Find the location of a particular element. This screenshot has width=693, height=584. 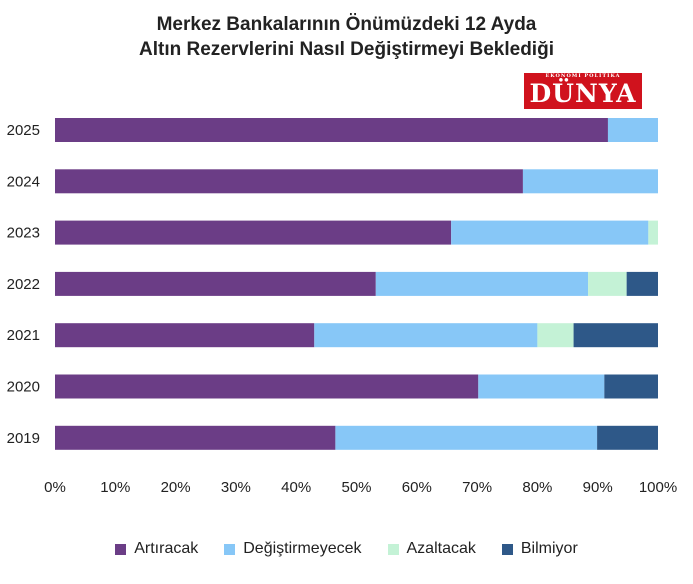

x-tick-label: 90% is located at coordinates (598, 487).